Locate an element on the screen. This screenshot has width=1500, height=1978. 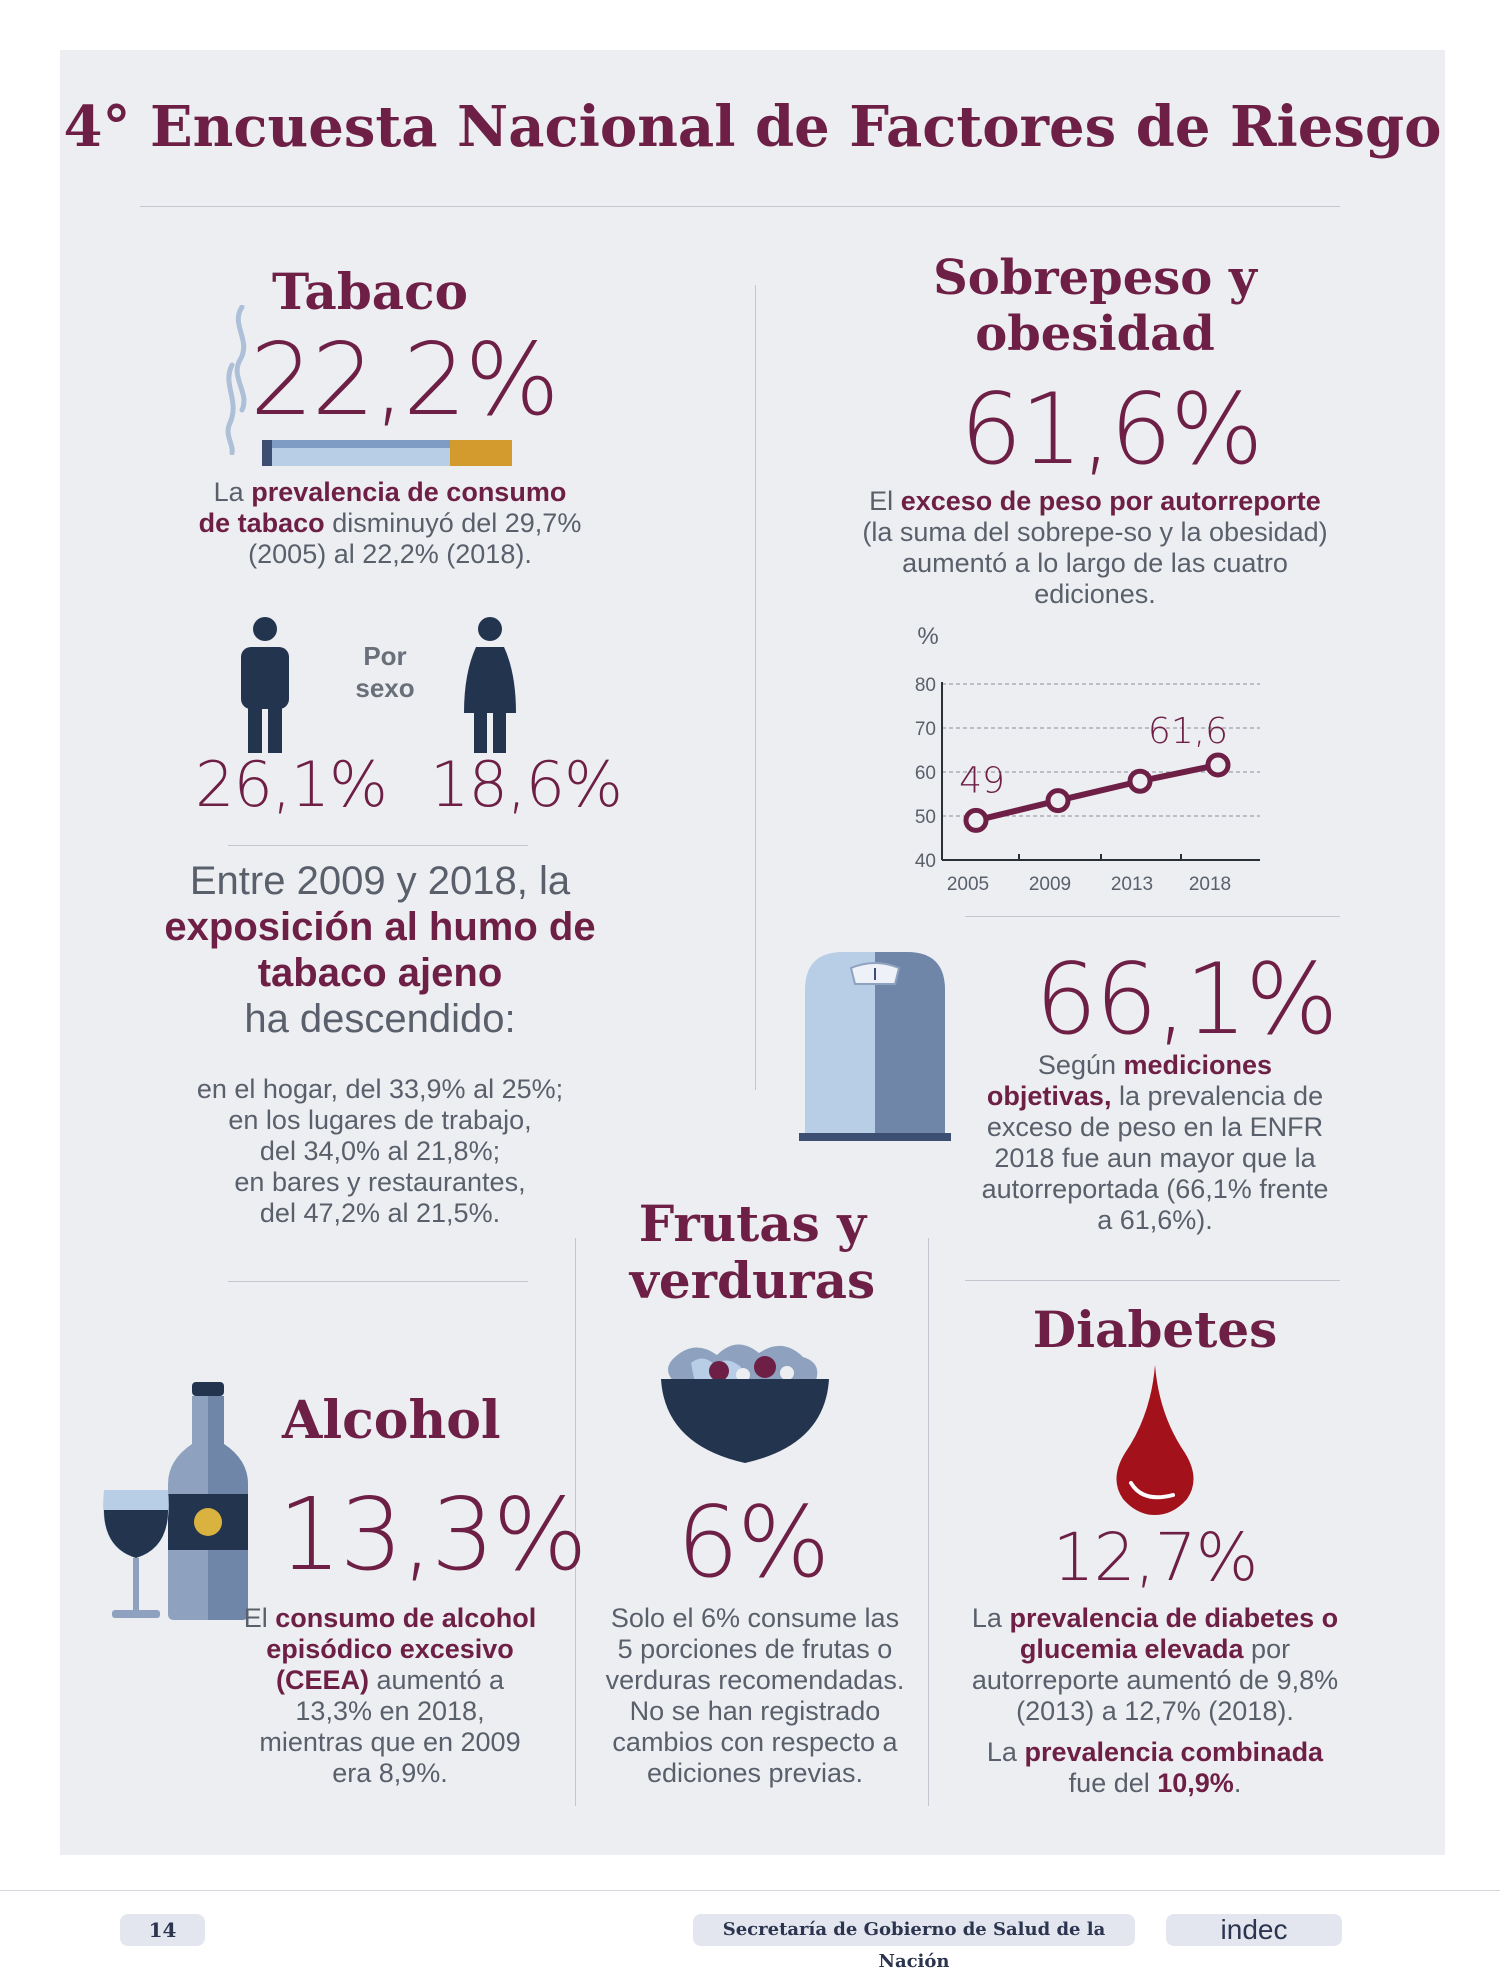
brand-logo: indec is located at coordinates (1254, 1929).